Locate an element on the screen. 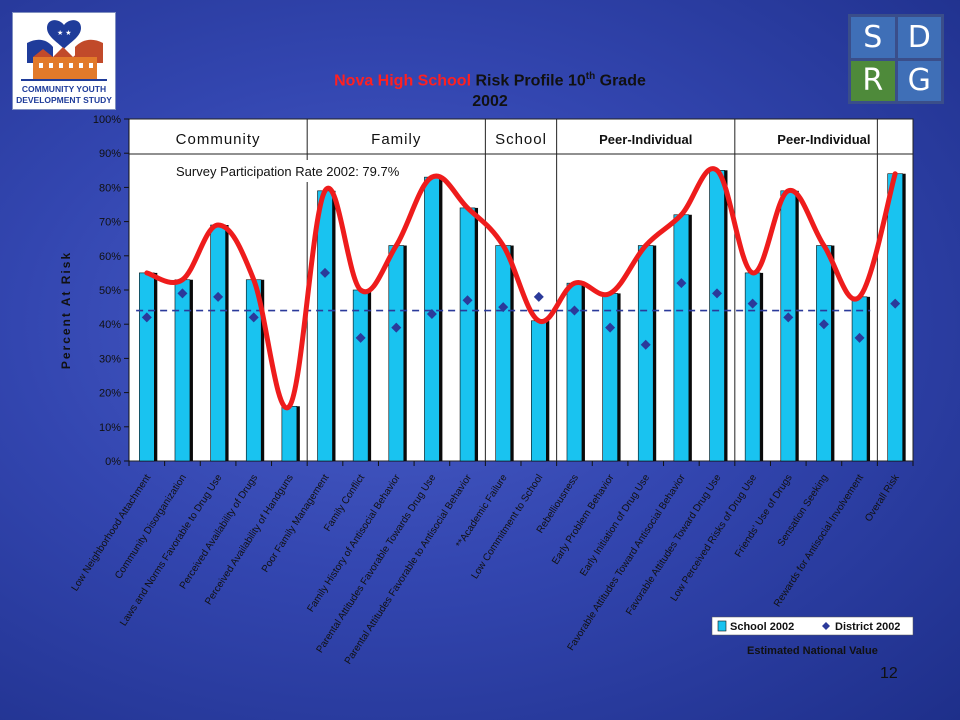 Image resolution: width=960 pixels, height=720 pixels. sdrg-letter-g: G is located at coordinates (919, 80).